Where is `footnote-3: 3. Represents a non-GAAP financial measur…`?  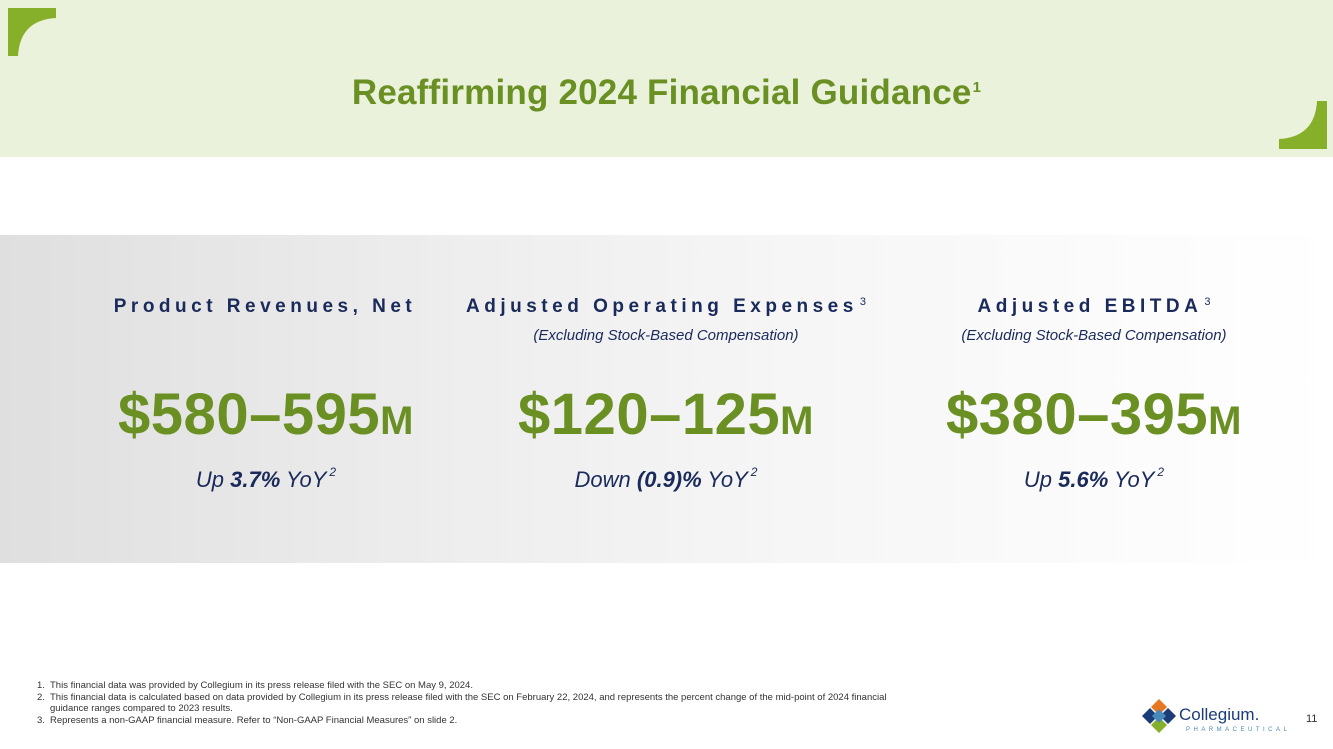 footnote-3: 3. Represents a non-GAAP financial measur… is located at coordinates (467, 721).